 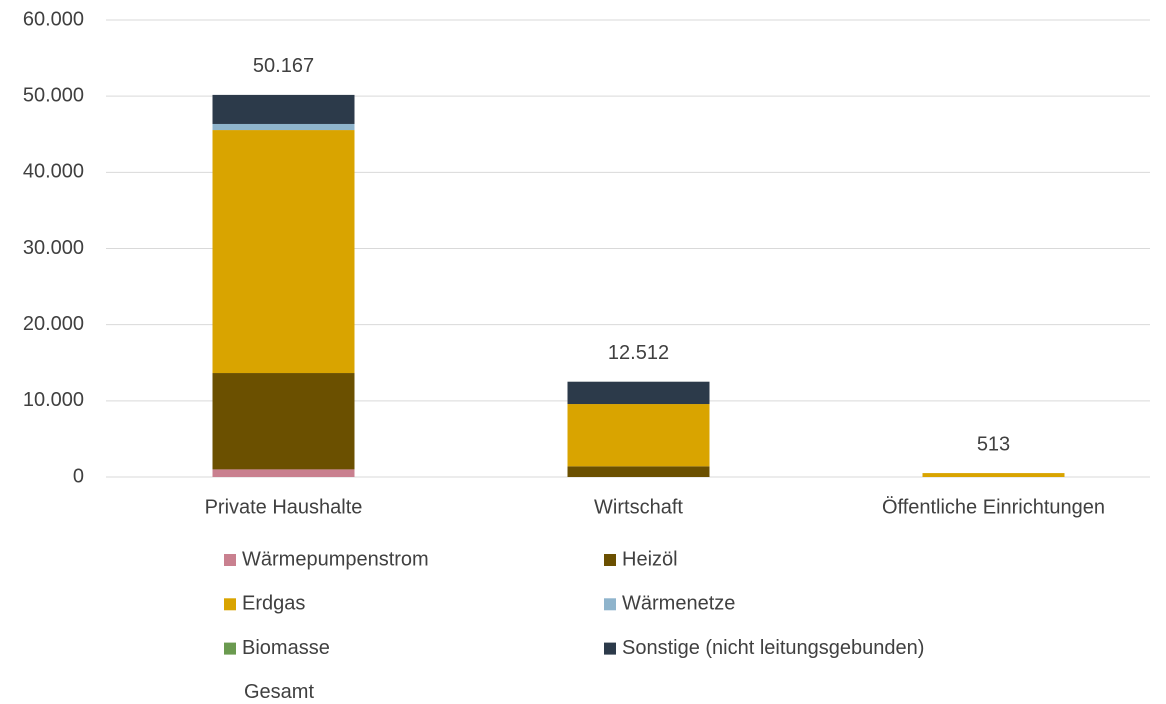 I want to click on y-tick-label: 40.000, so click(x=53, y=172).